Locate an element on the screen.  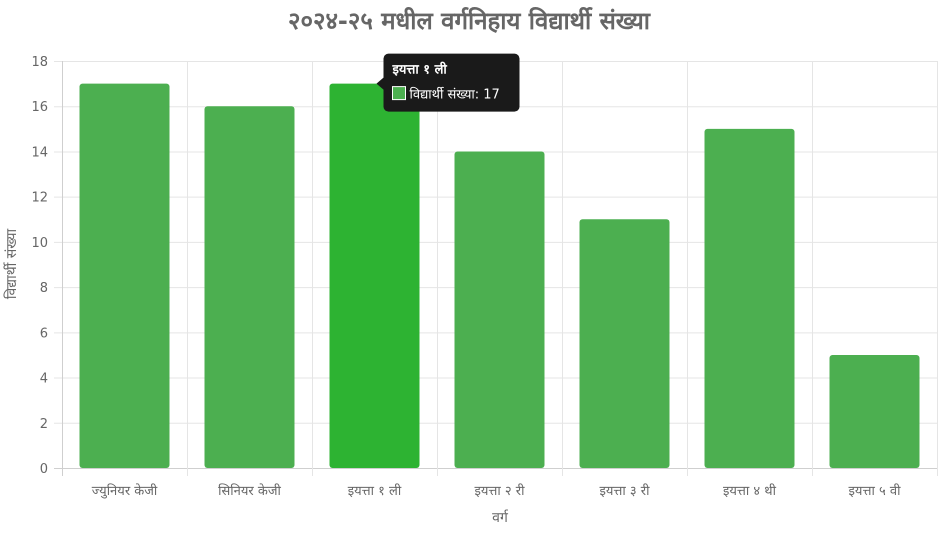
tooltip: इयत्ता १ ली विद्यार्थी संख्या: 17 is located at coordinates (448, 82).